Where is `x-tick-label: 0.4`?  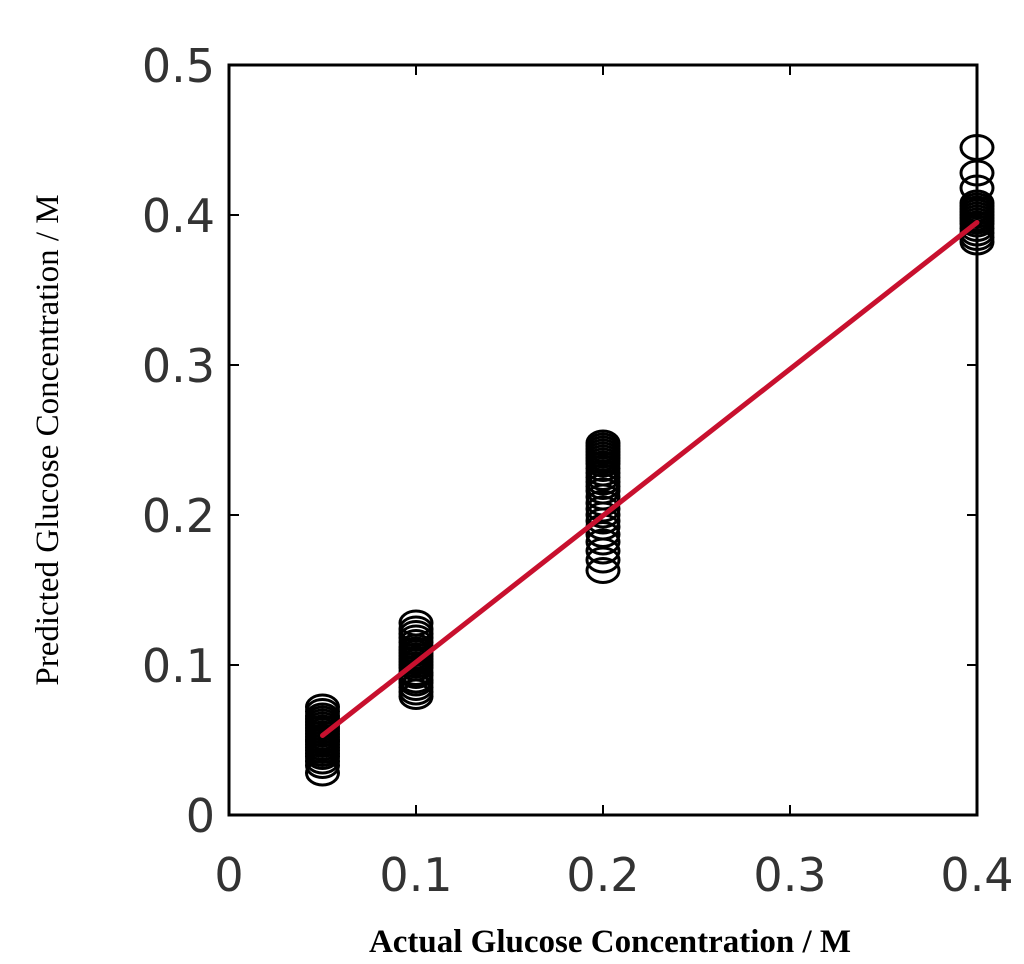
x-tick-label: 0.4 is located at coordinates (976, 875).